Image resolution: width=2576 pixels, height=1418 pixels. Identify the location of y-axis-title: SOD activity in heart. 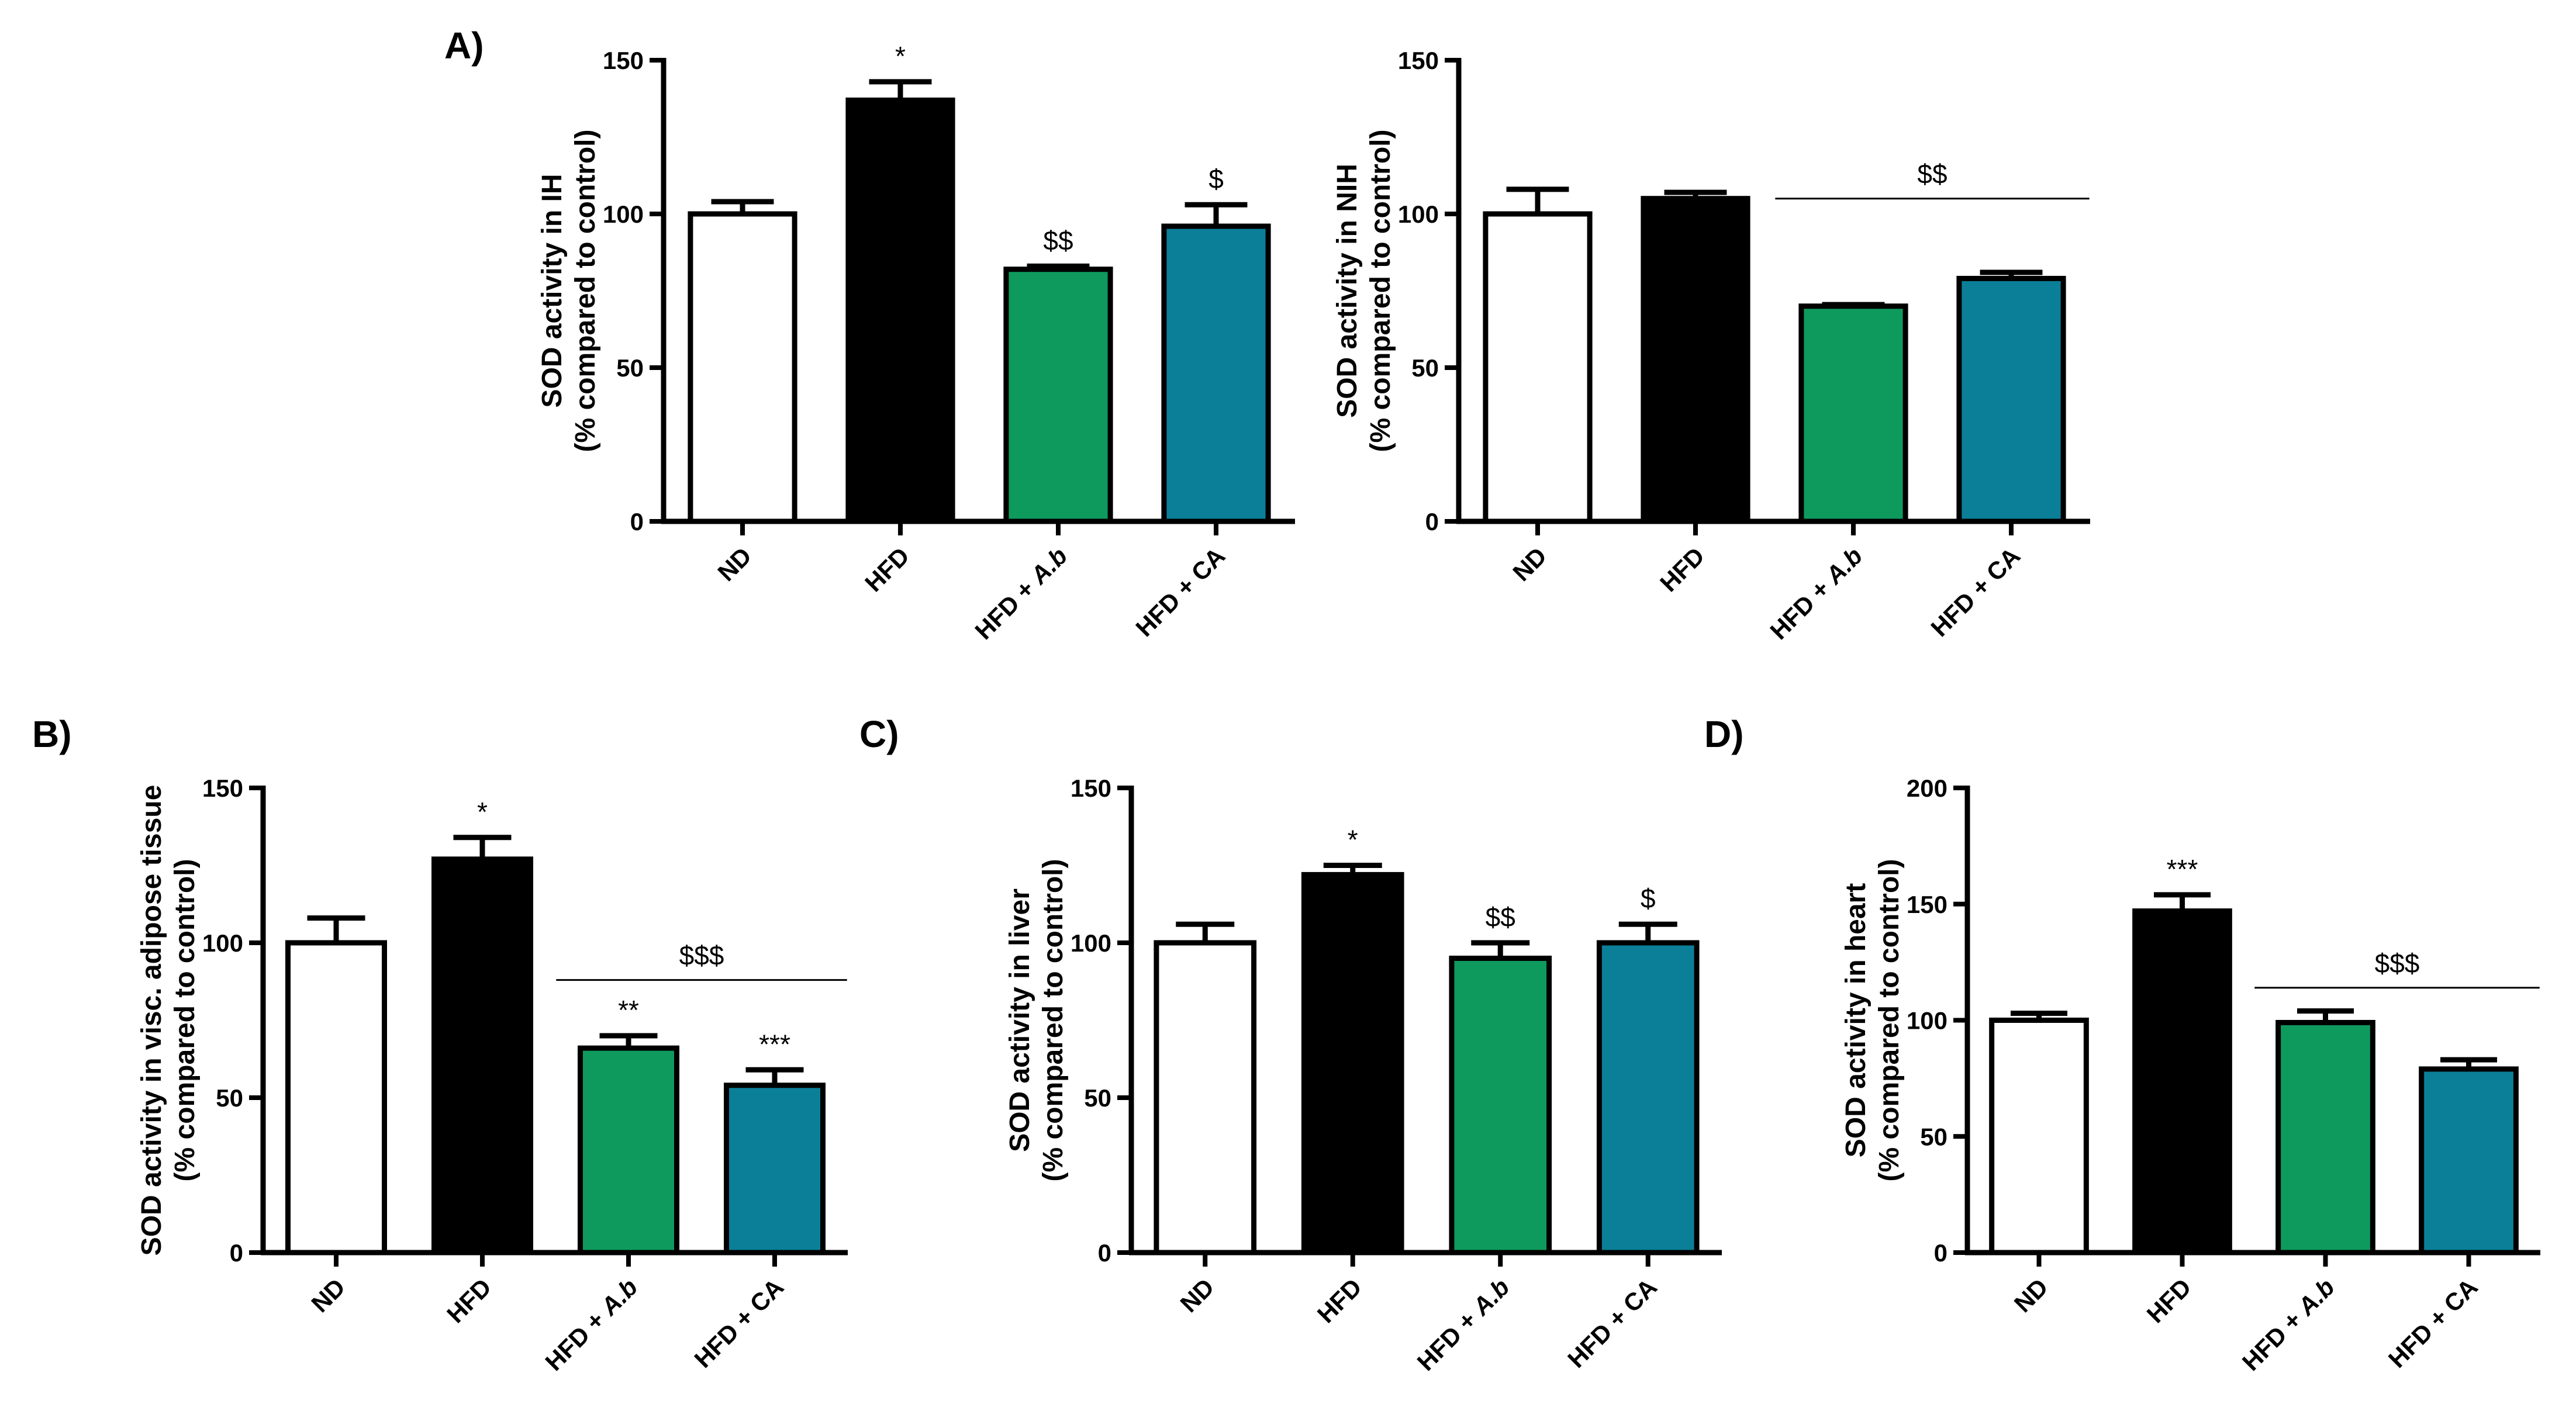
(1856, 1020).